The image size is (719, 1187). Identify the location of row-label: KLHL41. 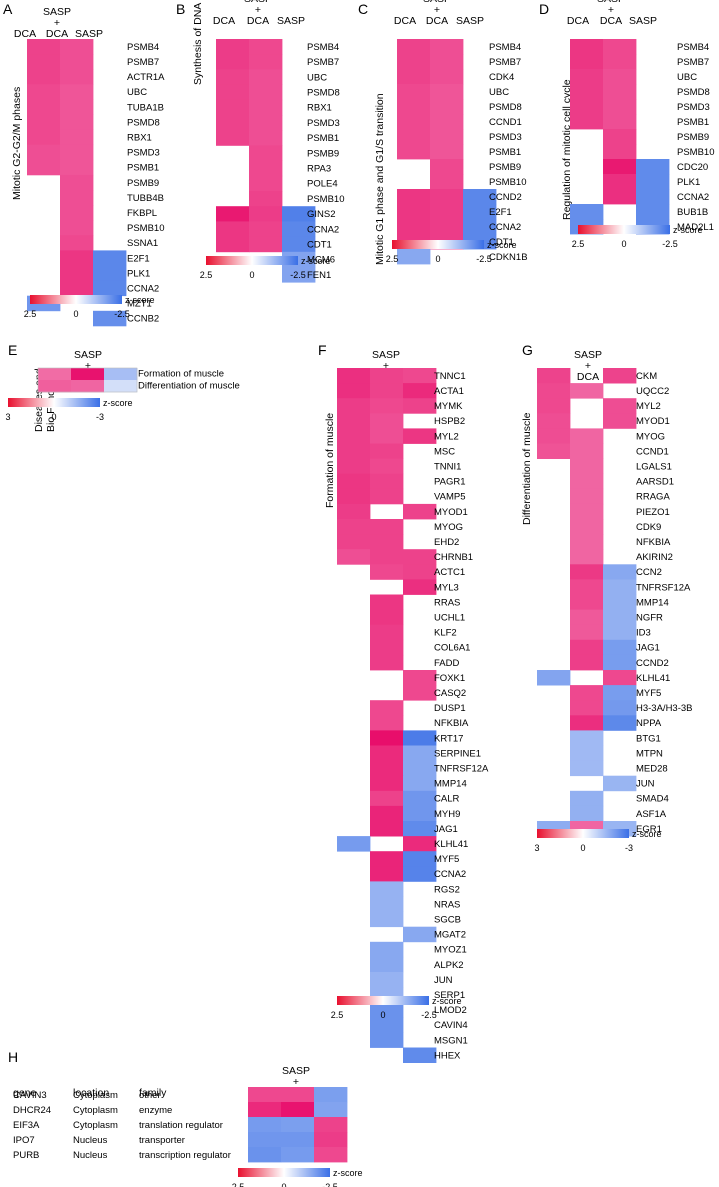
(653, 678).